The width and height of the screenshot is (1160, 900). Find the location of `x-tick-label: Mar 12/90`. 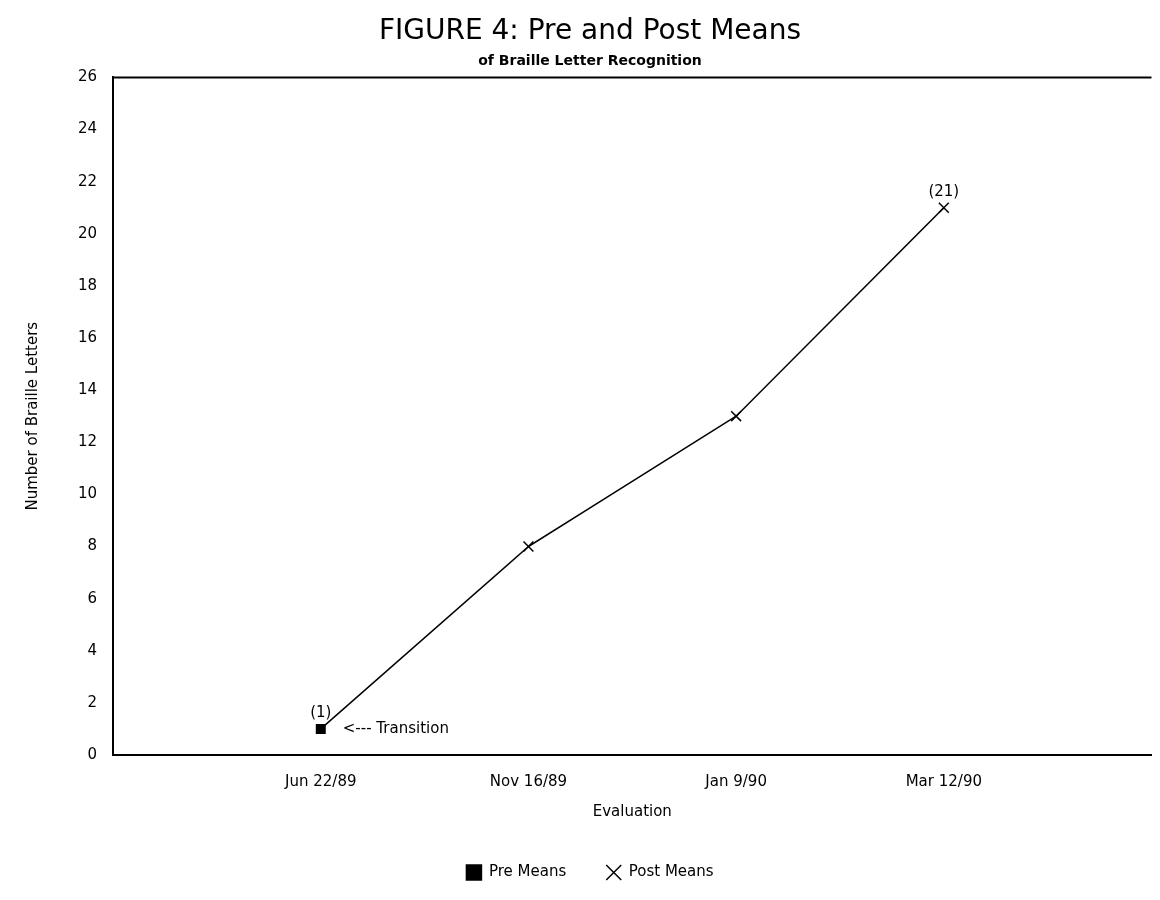

x-tick-label: Mar 12/90 is located at coordinates (943, 780).